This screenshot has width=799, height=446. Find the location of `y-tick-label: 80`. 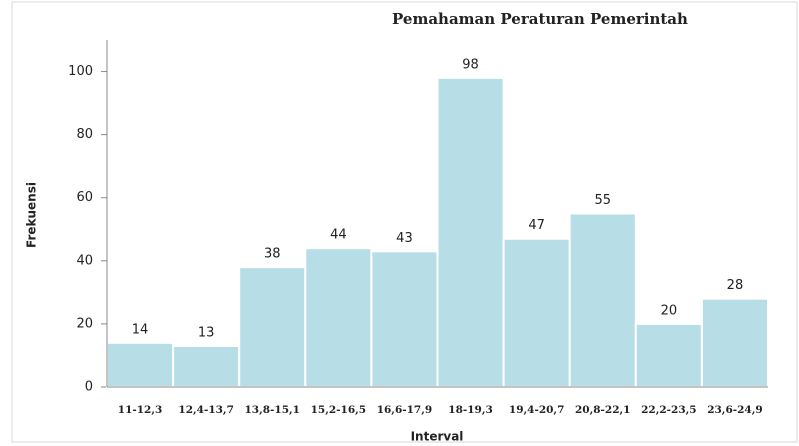

y-tick-label: 80 is located at coordinates (84, 134).